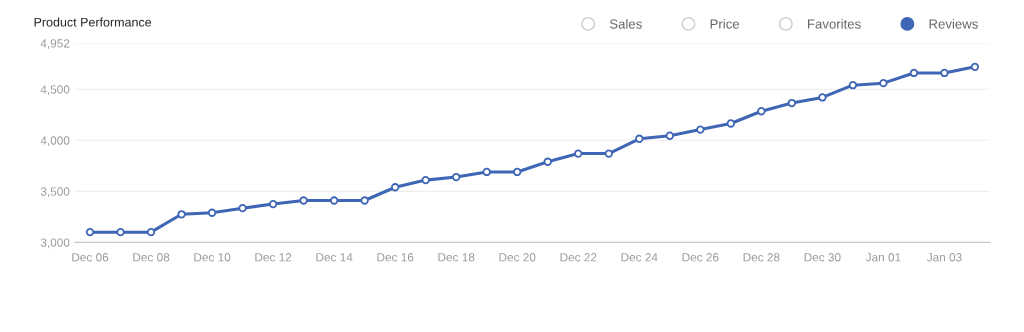 The image size is (1024, 332). What do you see at coordinates (55, 90) in the screenshot?
I see `y-tick-label: 4,500` at bounding box center [55, 90].